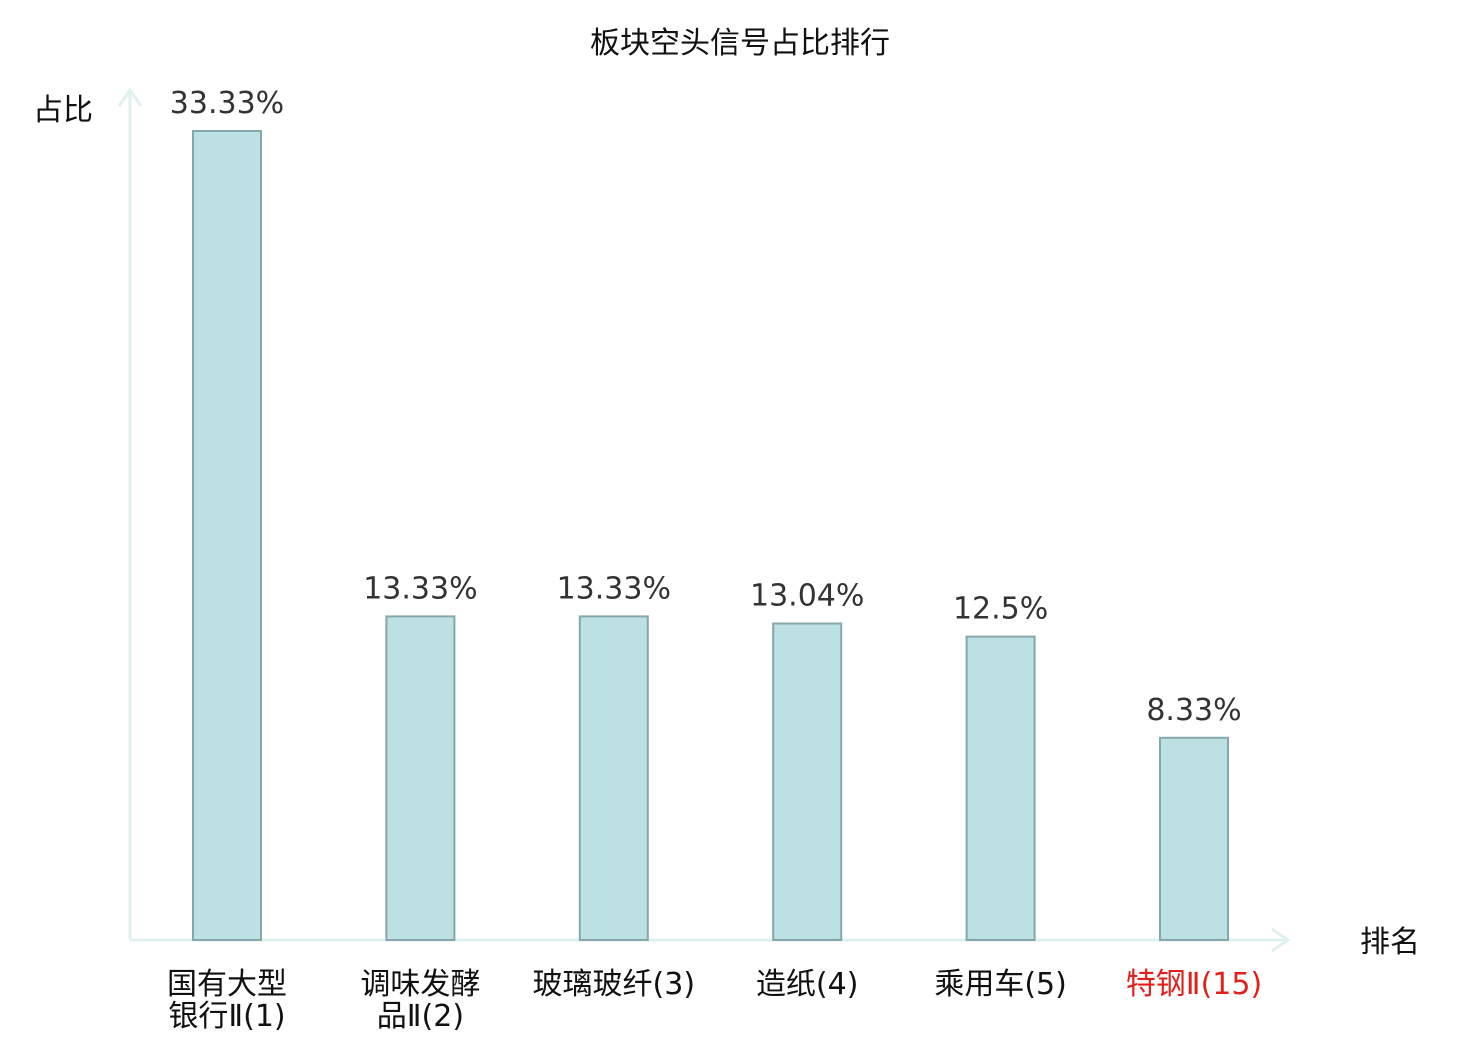 Image resolution: width=1480 pixels, height=1040 pixels. I want to click on category-label: 造纸(4), so click(807, 984).